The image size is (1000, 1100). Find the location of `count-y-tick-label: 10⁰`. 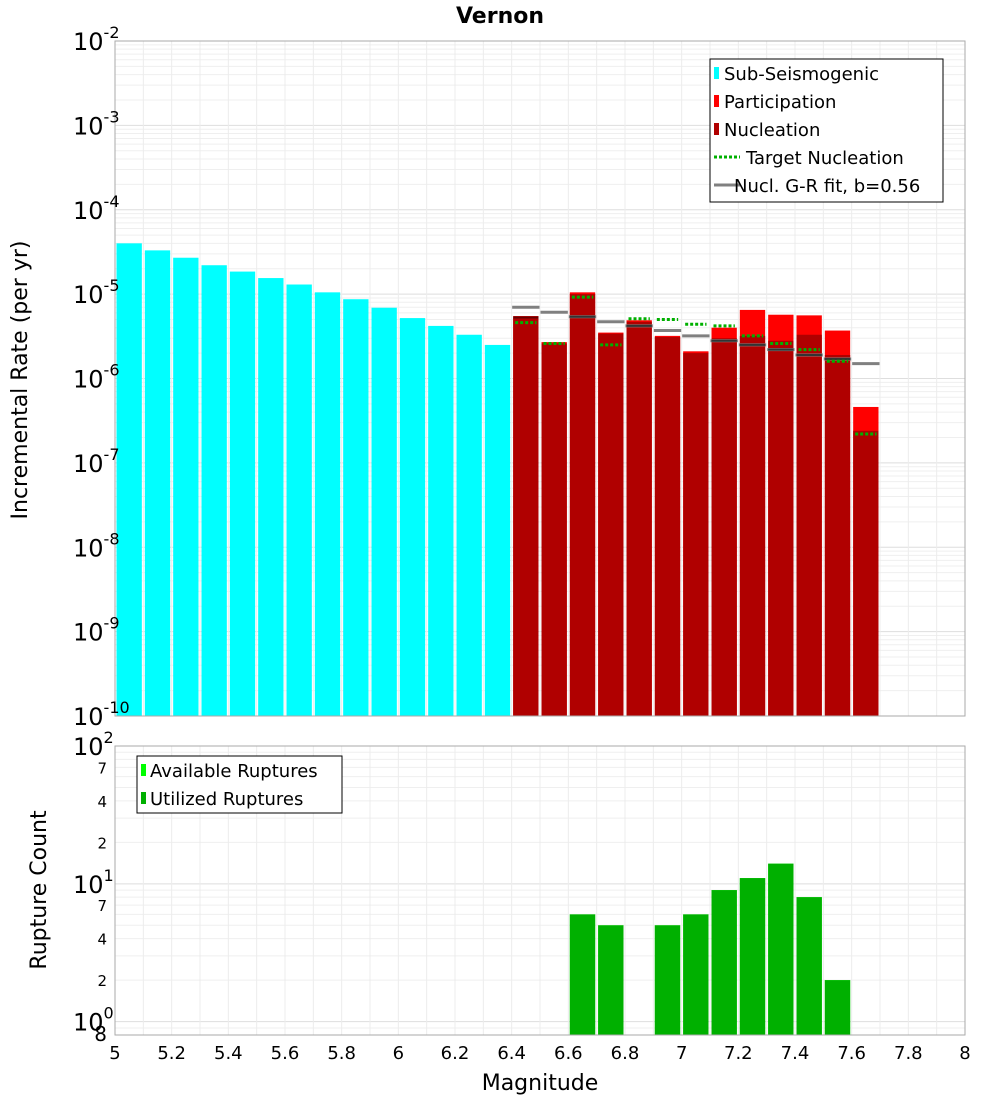

count-y-tick-label: 10⁰ is located at coordinates (93, 1020).